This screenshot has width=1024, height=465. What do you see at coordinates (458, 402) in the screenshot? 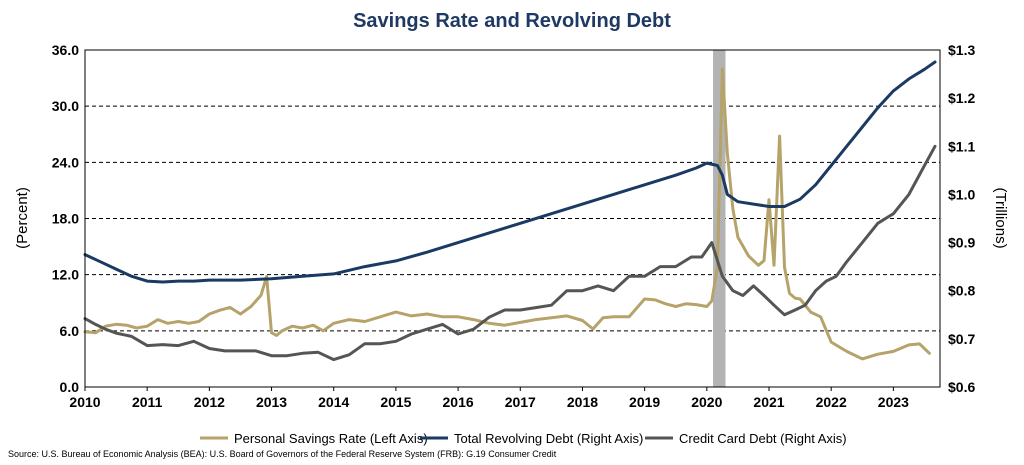
I see `x-tick-label-6: 2016` at bounding box center [458, 402].